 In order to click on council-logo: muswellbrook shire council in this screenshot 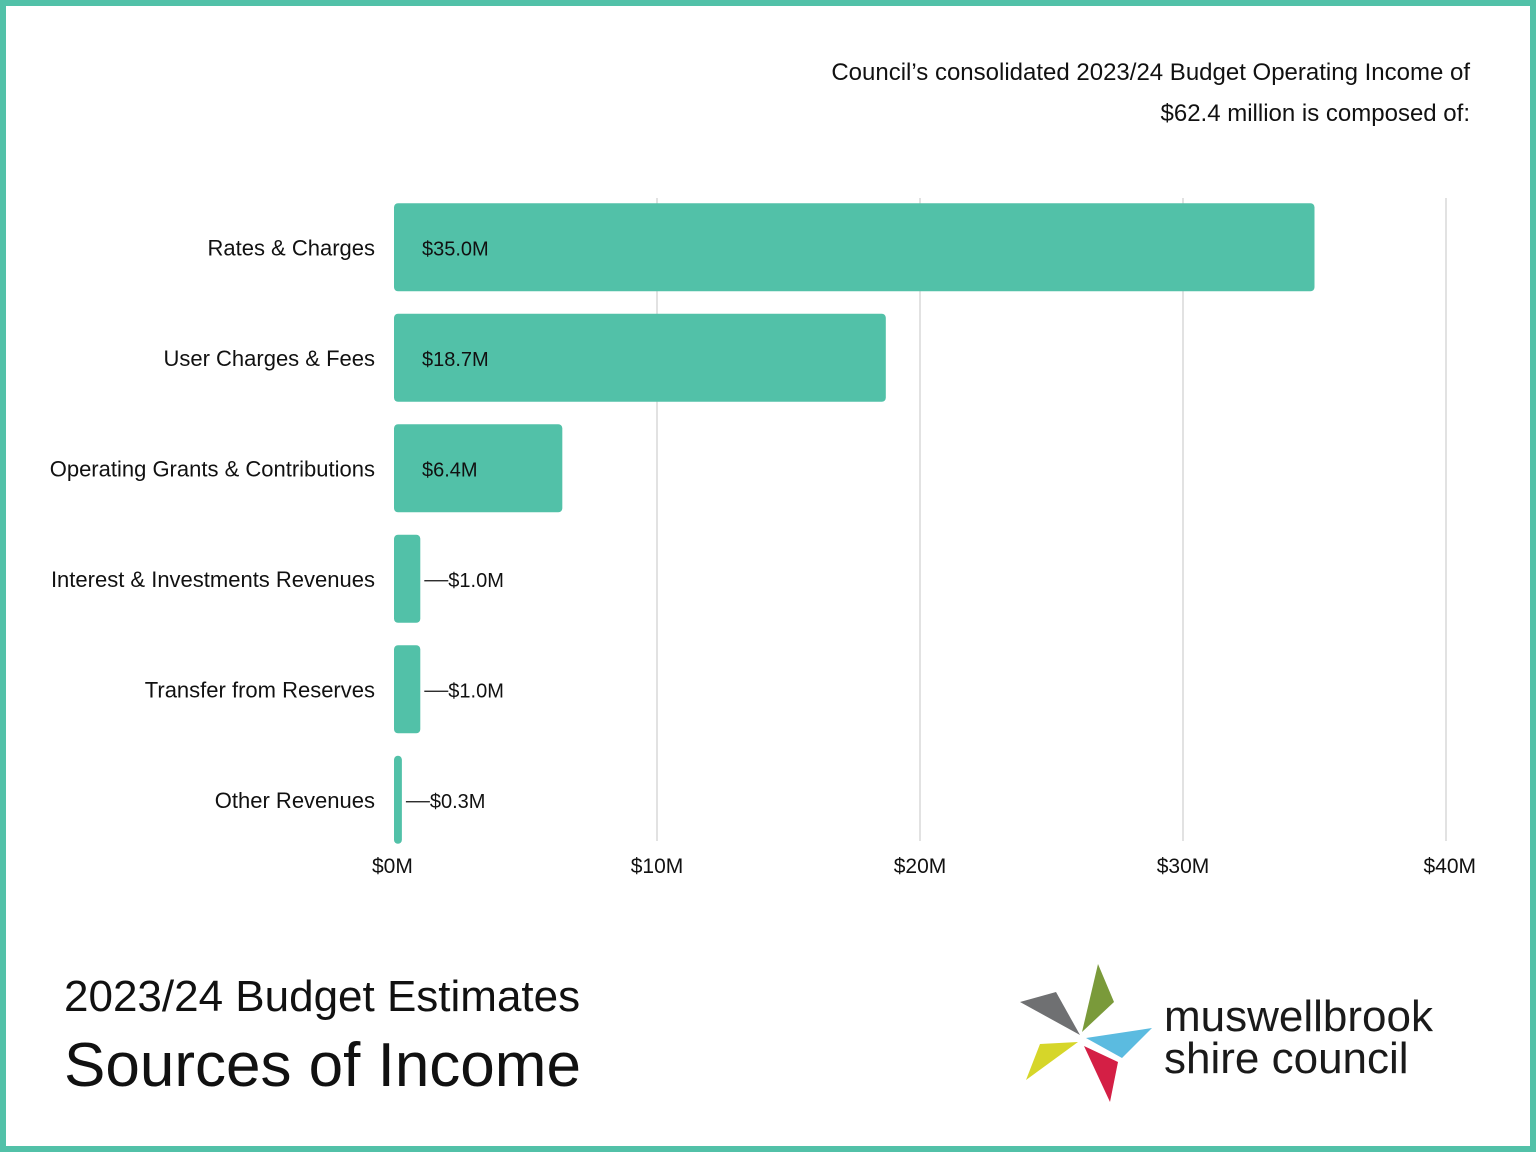, I will do `click(1258, 1037)`.